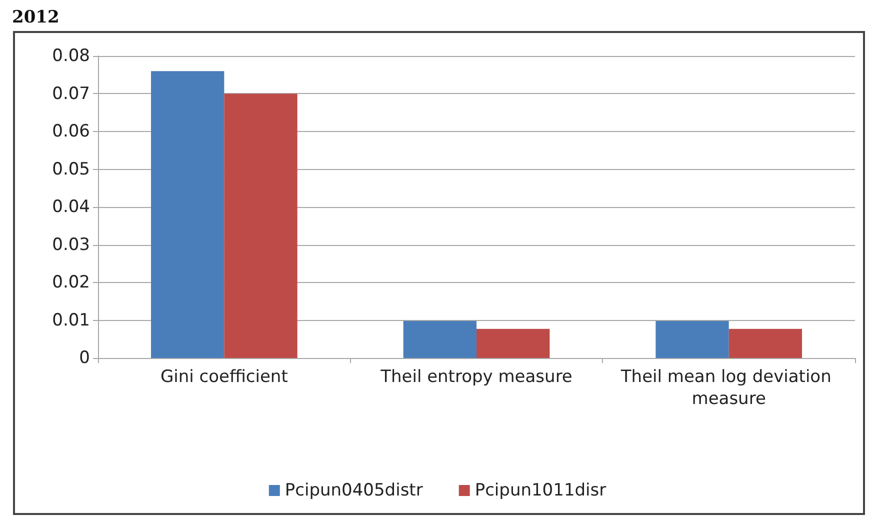 This screenshot has width=875, height=526. What do you see at coordinates (71, 56) in the screenshot?
I see `y-tick-label: 0.08` at bounding box center [71, 56].